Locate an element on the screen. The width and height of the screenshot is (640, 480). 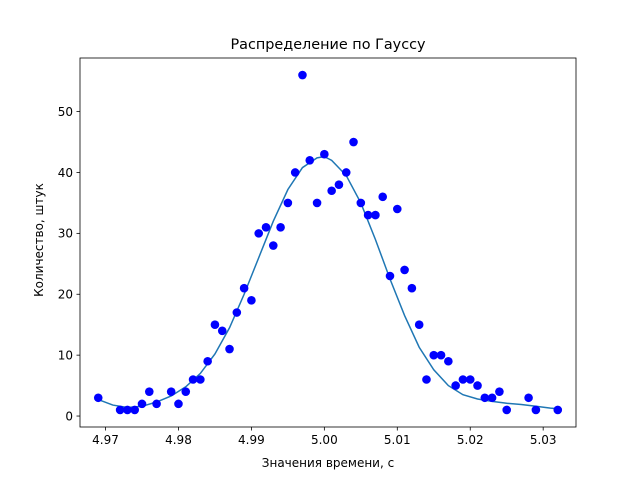
y-tick-label: 0 is located at coordinates (69, 416).